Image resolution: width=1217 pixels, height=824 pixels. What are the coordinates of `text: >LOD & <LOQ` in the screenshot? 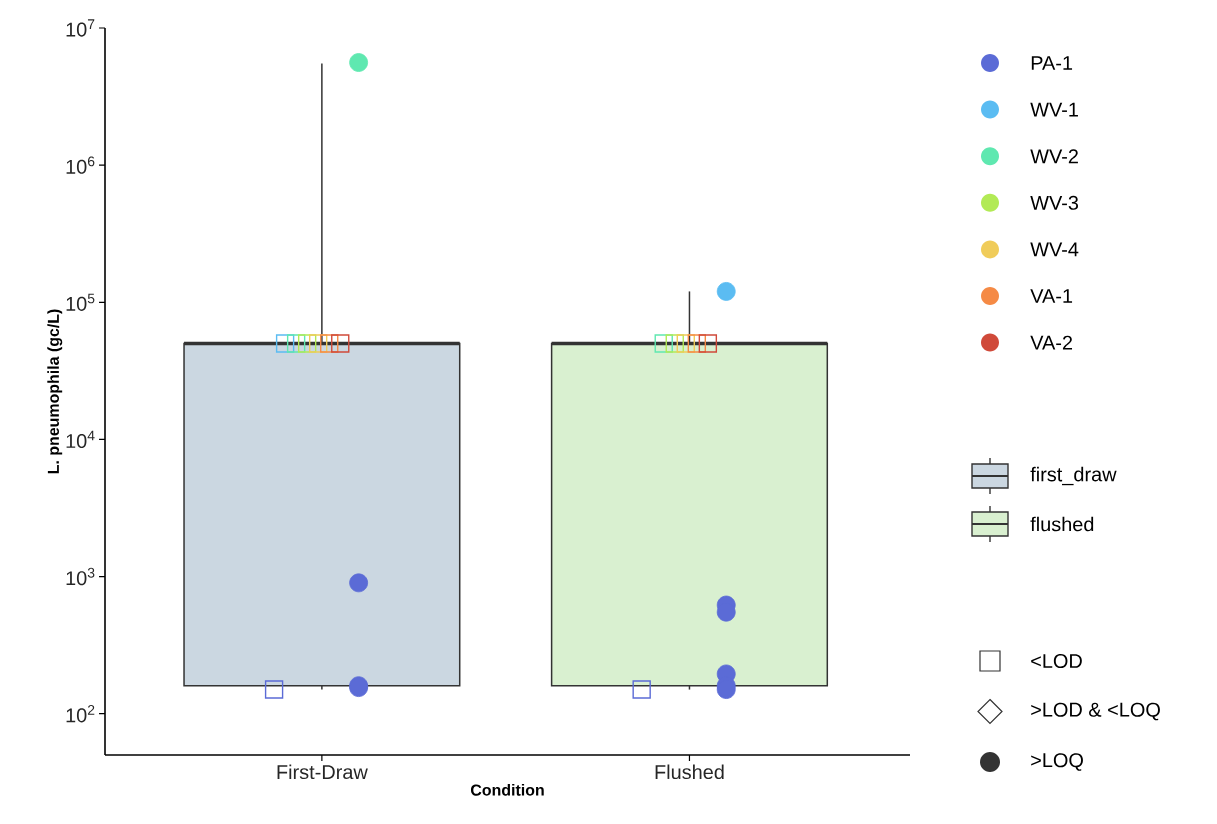 It's located at (1095, 711).